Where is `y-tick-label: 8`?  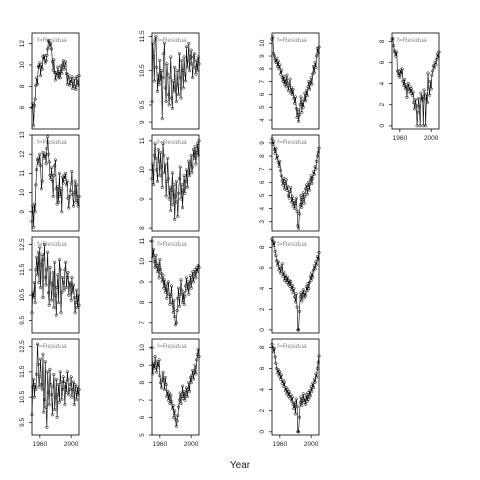
y-tick-label: 8 is located at coordinates (262, 347).